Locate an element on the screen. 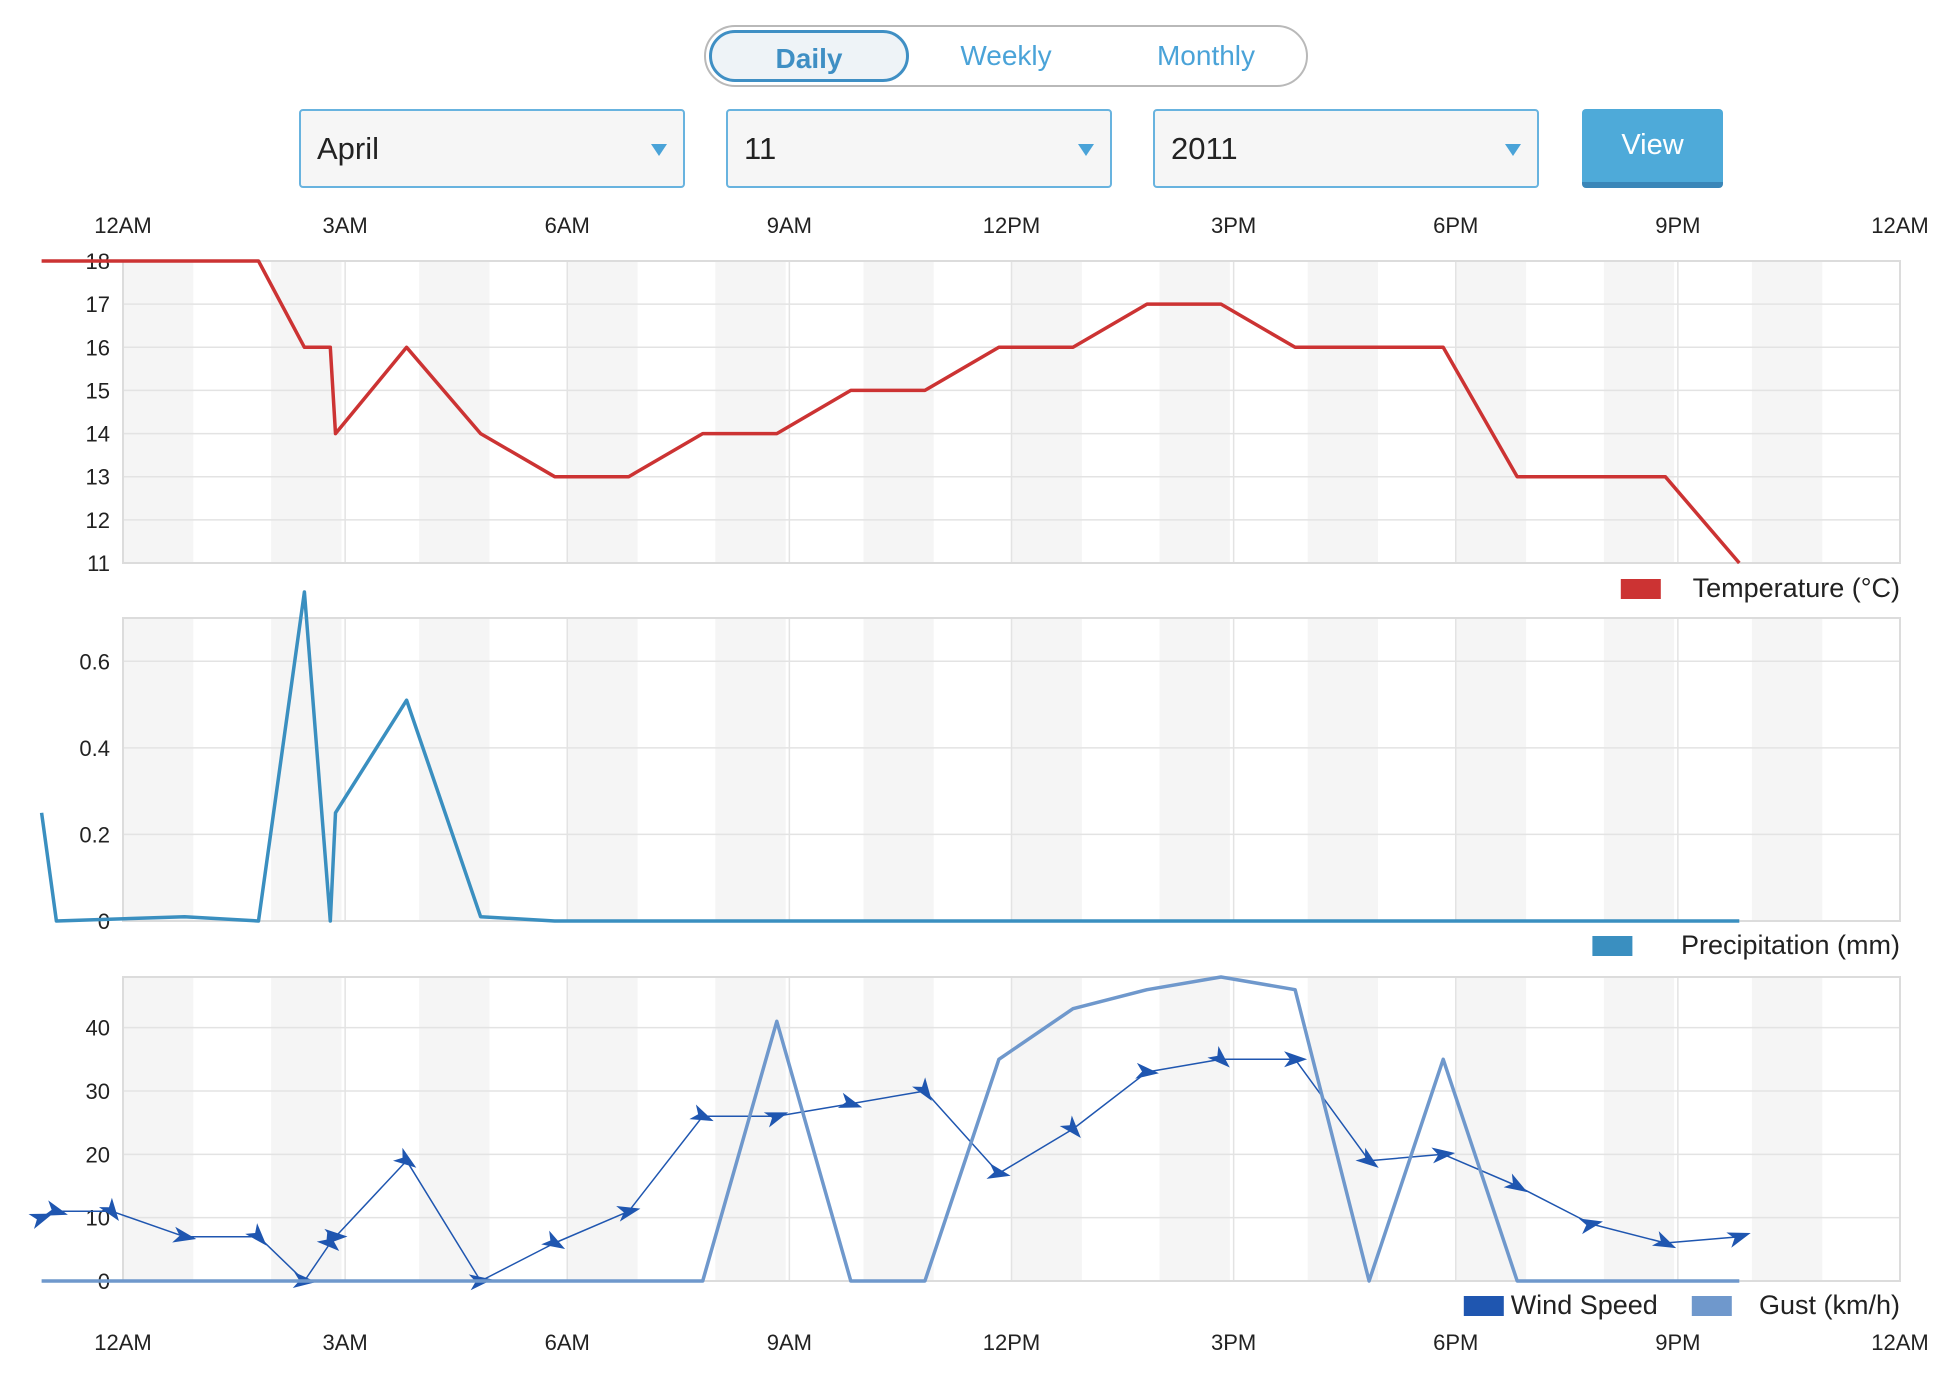 The image size is (1954, 1392). tab-monthly: Monthly is located at coordinates (1206, 55).